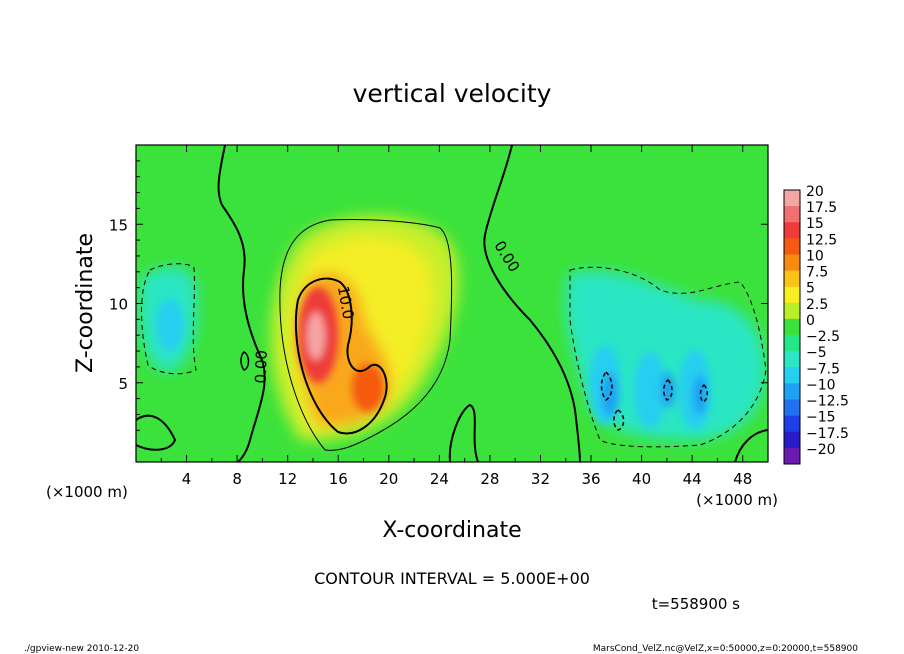 Image resolution: width=904 pixels, height=654 pixels. Describe the element at coordinates (823, 337) in the screenshot. I see `colorbar-label: −2.5` at that location.